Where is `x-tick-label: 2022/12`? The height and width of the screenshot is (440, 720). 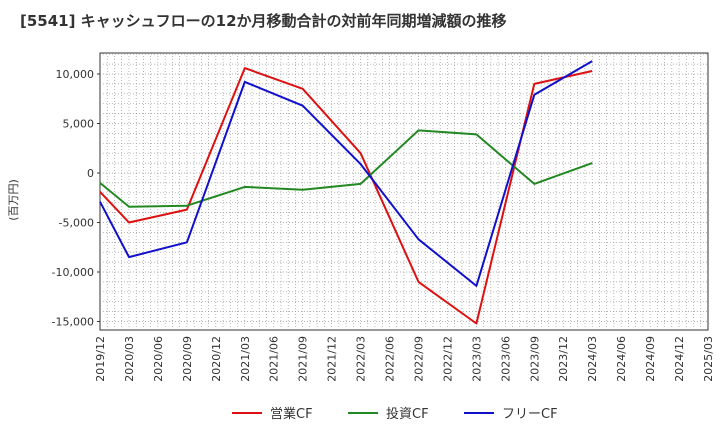
x-tick-label: 2022/12 is located at coordinates (447, 359).